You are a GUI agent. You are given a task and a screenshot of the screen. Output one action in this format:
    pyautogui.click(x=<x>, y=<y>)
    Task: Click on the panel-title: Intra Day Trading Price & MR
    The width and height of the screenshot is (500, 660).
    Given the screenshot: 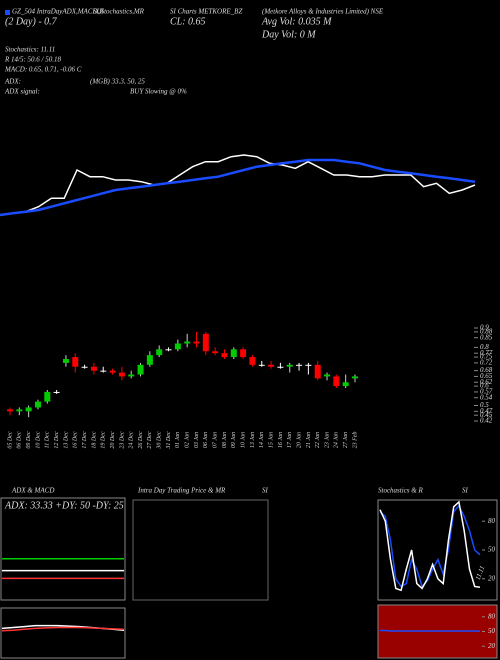 What is the action you would take?
    pyautogui.click(x=181, y=491)
    